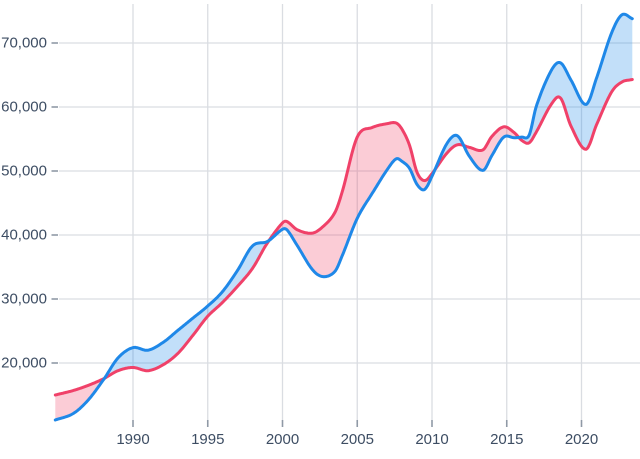 Image resolution: width=640 pixels, height=459 pixels. I want to click on x-axis-label: 1990, so click(132, 439).